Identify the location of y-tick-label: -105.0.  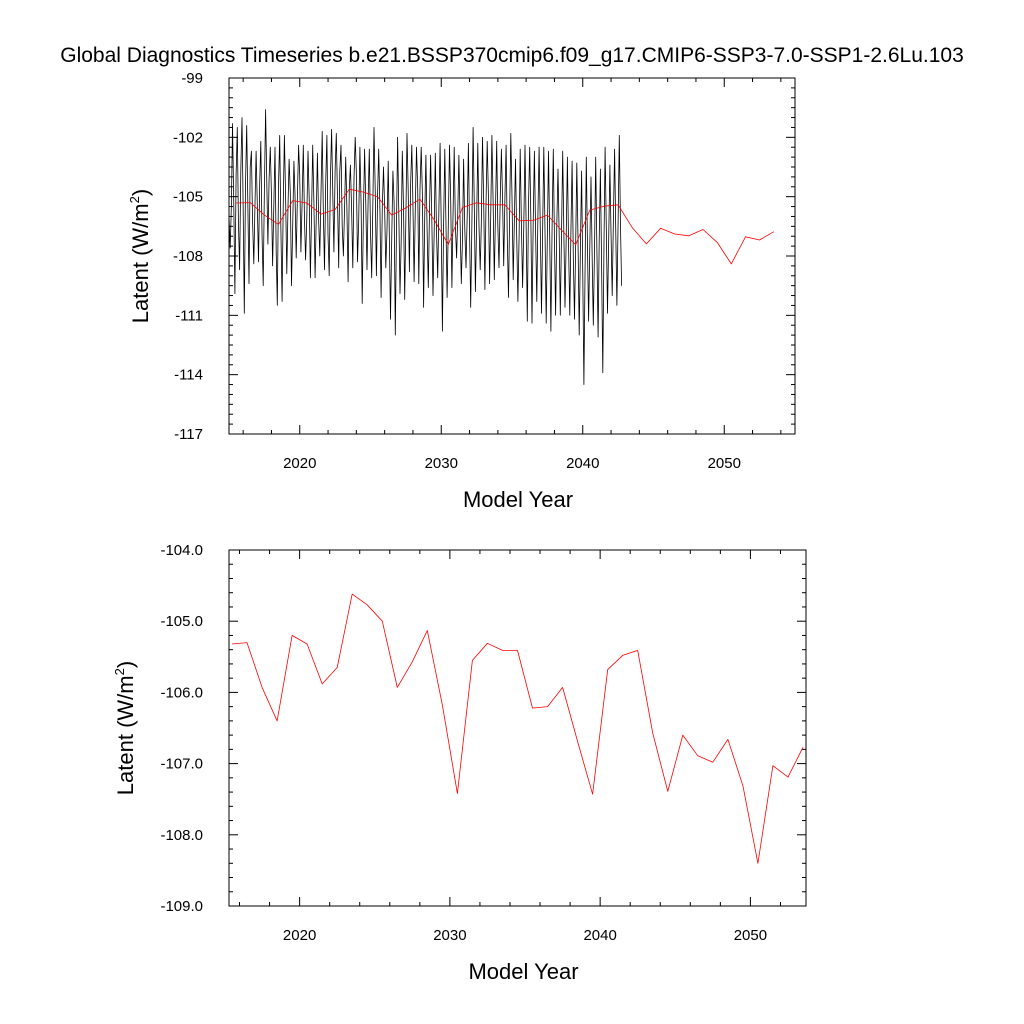
(181, 621).